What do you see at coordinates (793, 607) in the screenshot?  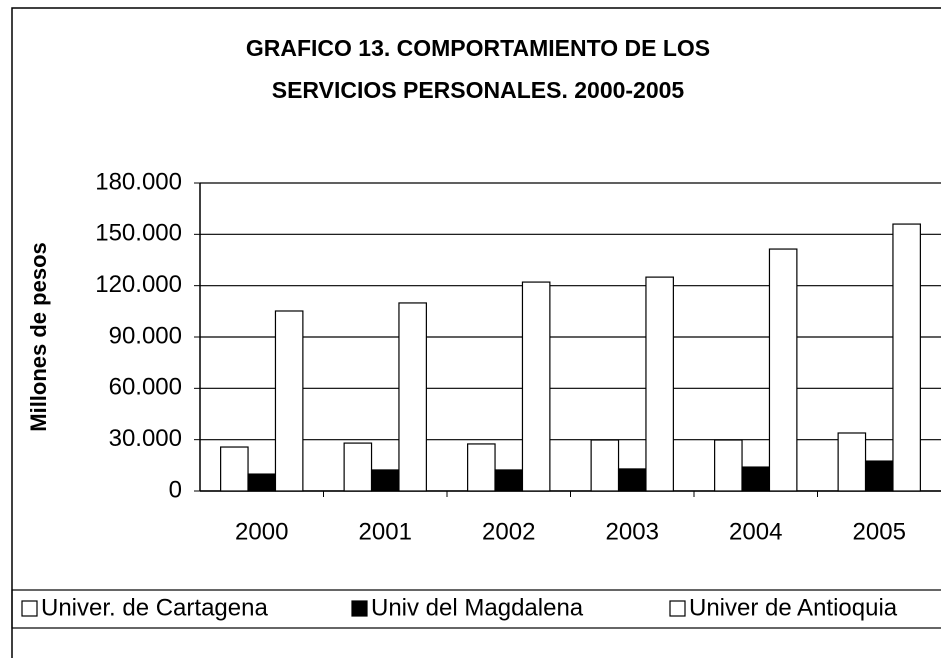 I see `legend-label: Univer de Antioquia` at bounding box center [793, 607].